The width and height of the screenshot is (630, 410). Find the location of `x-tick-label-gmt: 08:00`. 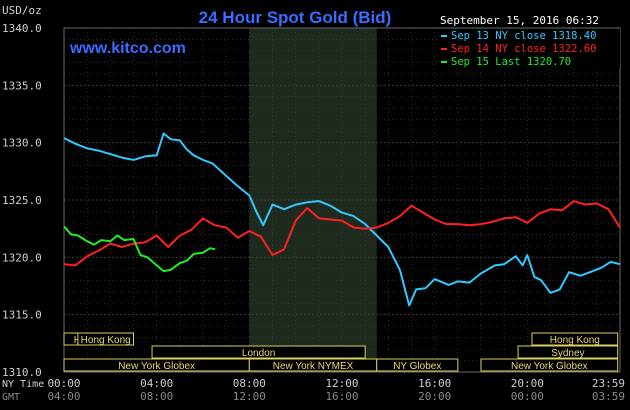

x-tick-label-gmt: 08:00 is located at coordinates (156, 396).